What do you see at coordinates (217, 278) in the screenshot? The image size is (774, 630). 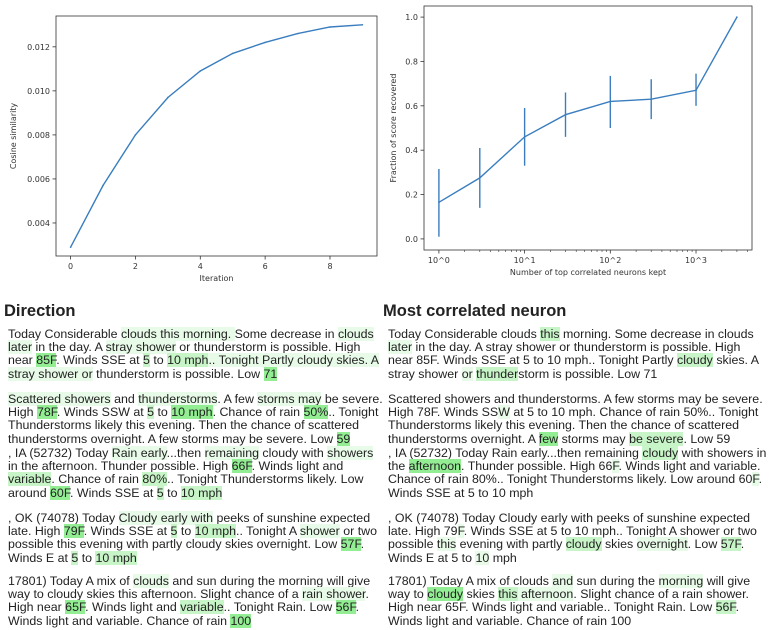 I see `x-axis-label: Iteration` at bounding box center [217, 278].